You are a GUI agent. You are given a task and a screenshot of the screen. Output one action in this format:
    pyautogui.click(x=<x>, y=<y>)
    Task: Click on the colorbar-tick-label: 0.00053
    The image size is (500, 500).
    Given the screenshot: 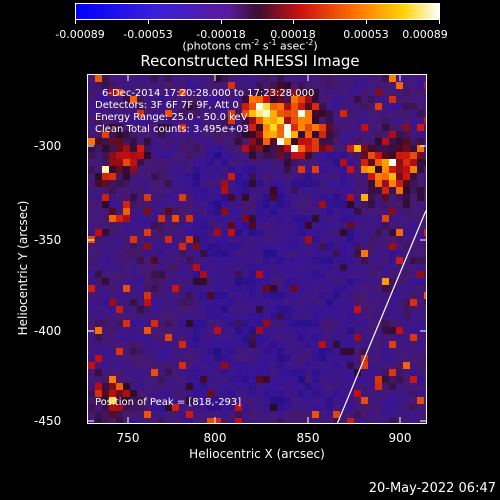 What is the action you would take?
    pyautogui.click(x=366, y=34)
    